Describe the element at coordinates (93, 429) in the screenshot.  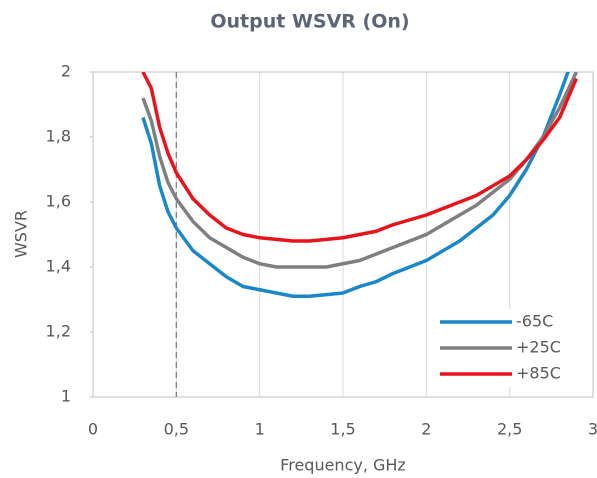
I see `x-tick-label: 0` at that location.